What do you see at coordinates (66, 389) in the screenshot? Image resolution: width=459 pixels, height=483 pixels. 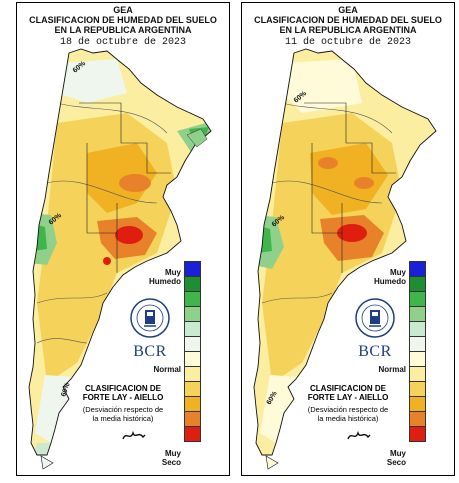 I see `contour-label: 60%` at bounding box center [66, 389].